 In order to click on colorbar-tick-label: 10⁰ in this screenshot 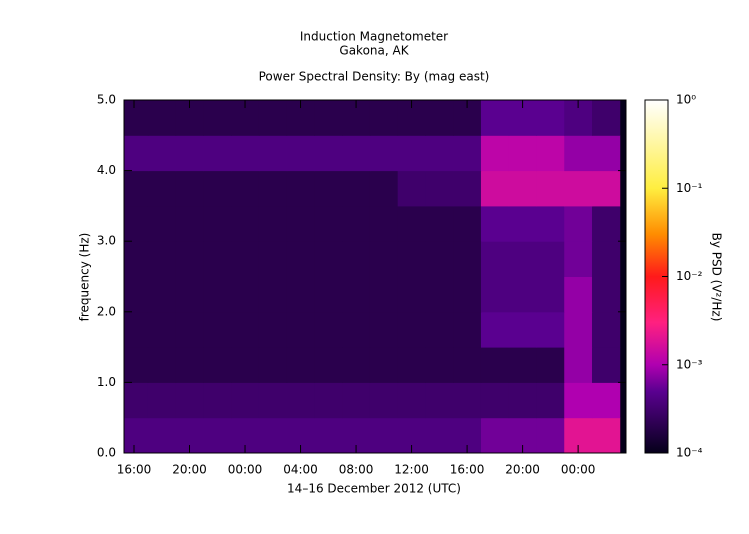, I will do `click(686, 100)`.